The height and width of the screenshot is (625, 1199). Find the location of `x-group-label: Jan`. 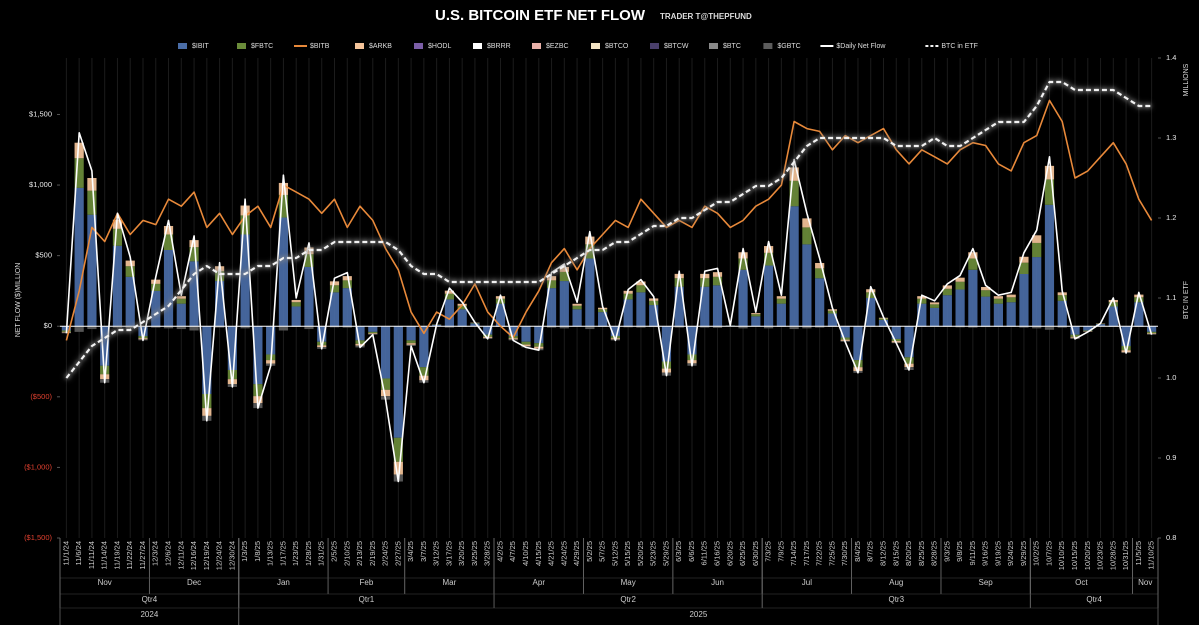

x-group-label: Jan is located at coordinates (283, 582).